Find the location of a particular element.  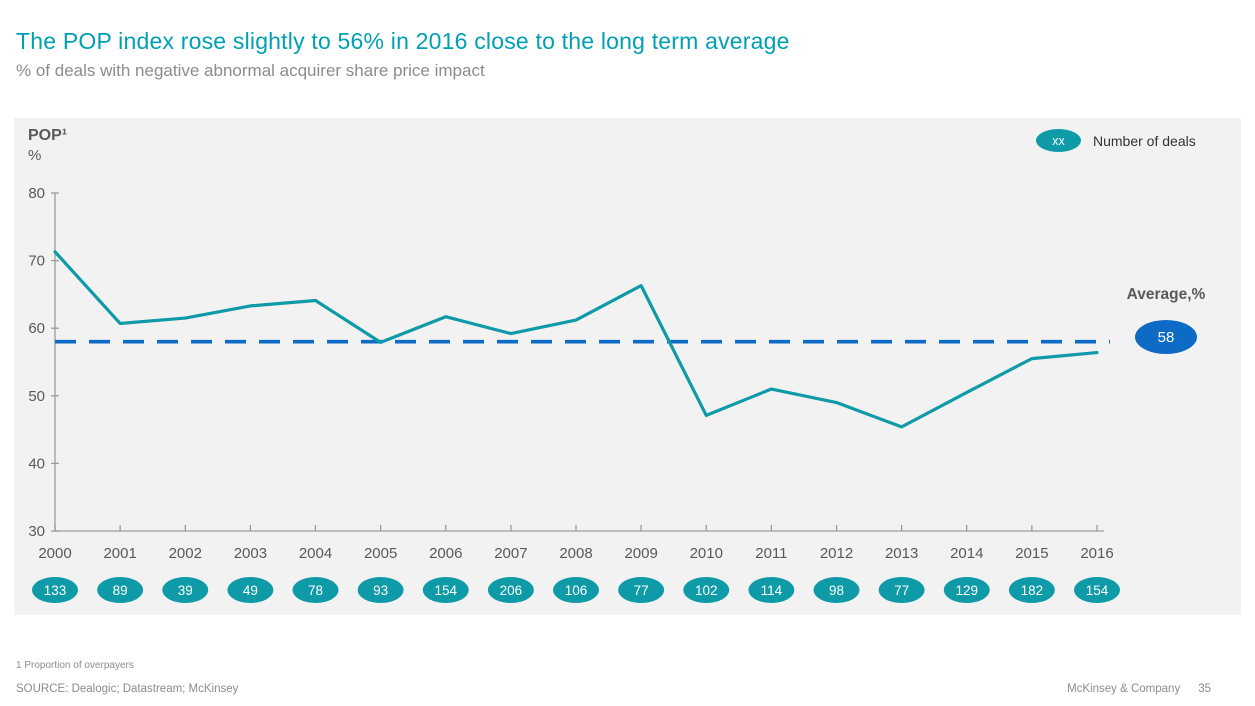

x-tick-label: 2008 is located at coordinates (575, 553).